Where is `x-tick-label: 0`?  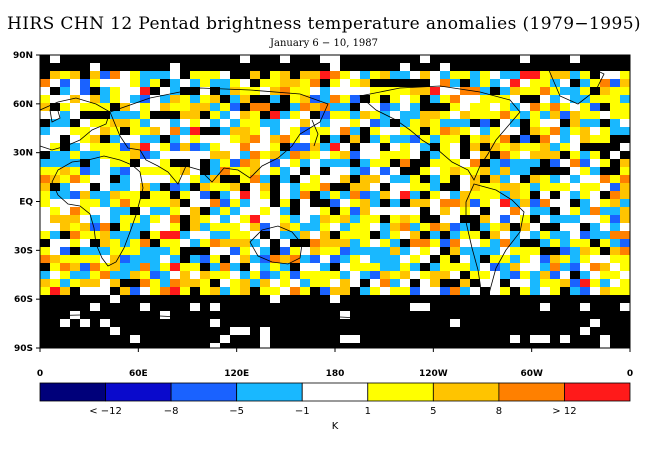
x-tick-label: 0 is located at coordinates (630, 374).